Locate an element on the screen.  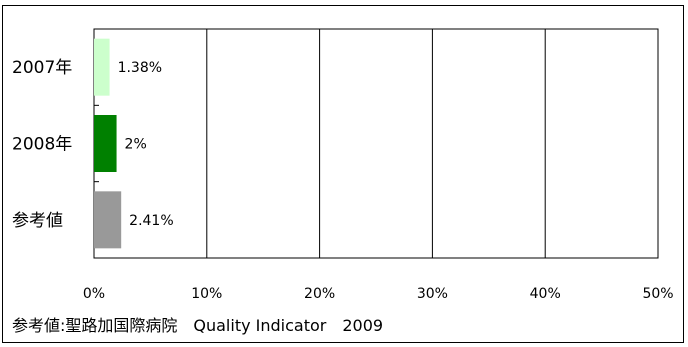
x-tick-label: 10% is located at coordinates (206, 294).